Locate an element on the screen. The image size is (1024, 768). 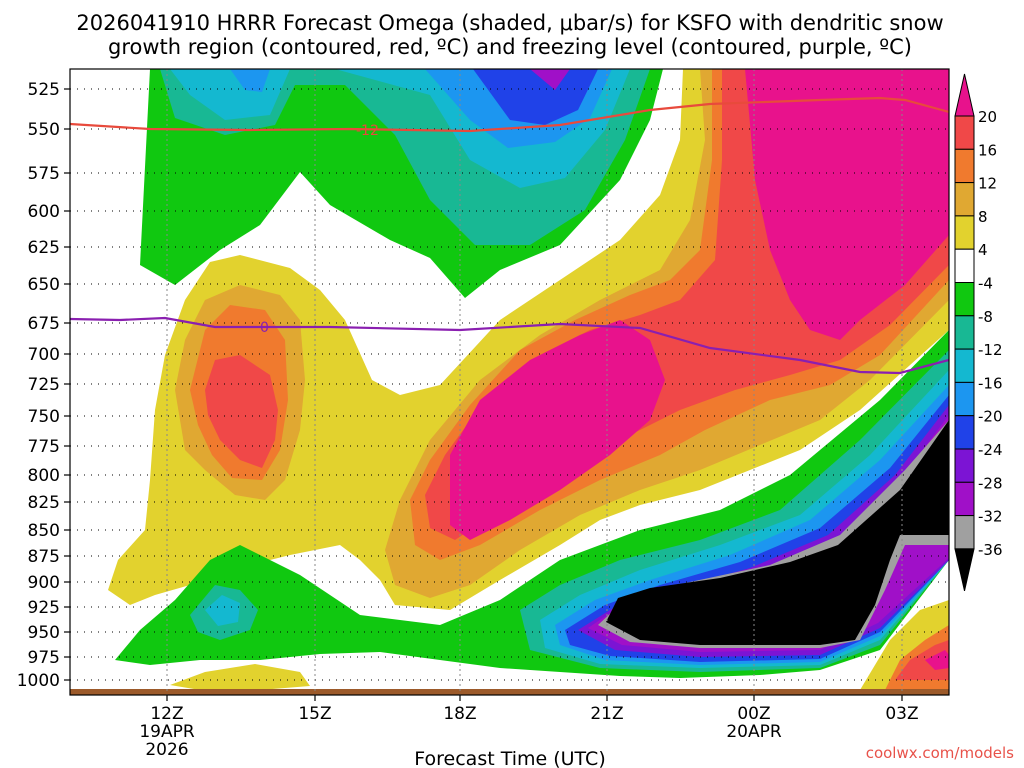
y-tick-label: 825 is located at coordinates (44, 503).